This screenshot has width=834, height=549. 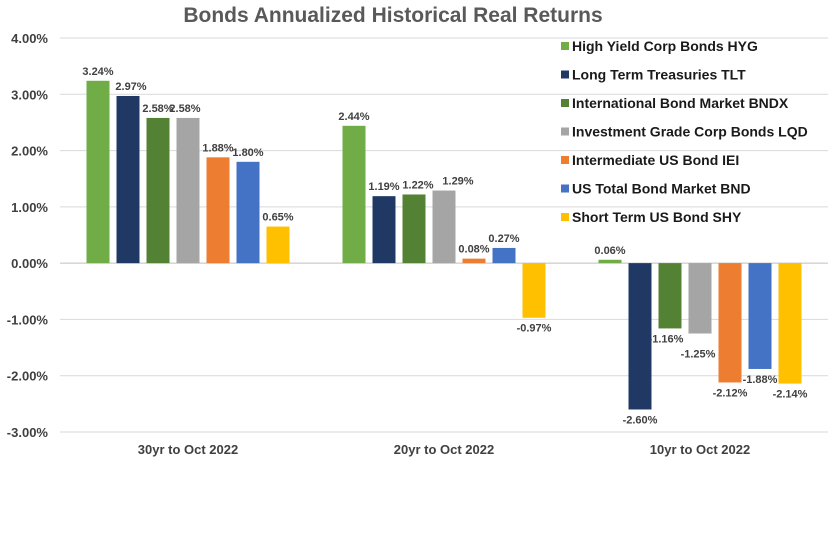 What do you see at coordinates (383, 187) in the screenshot?
I see `data-label: 1.19%` at bounding box center [383, 187].